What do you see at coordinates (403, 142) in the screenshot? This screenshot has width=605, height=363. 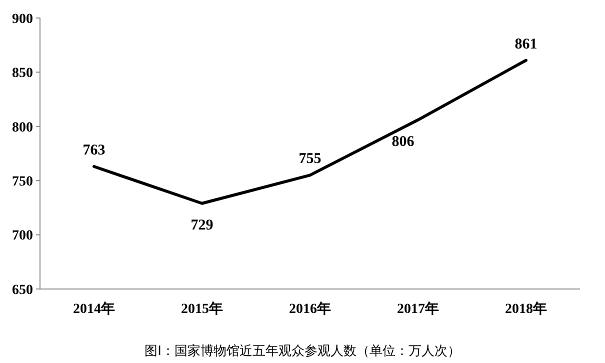 I see `data-label: 806` at bounding box center [403, 142].